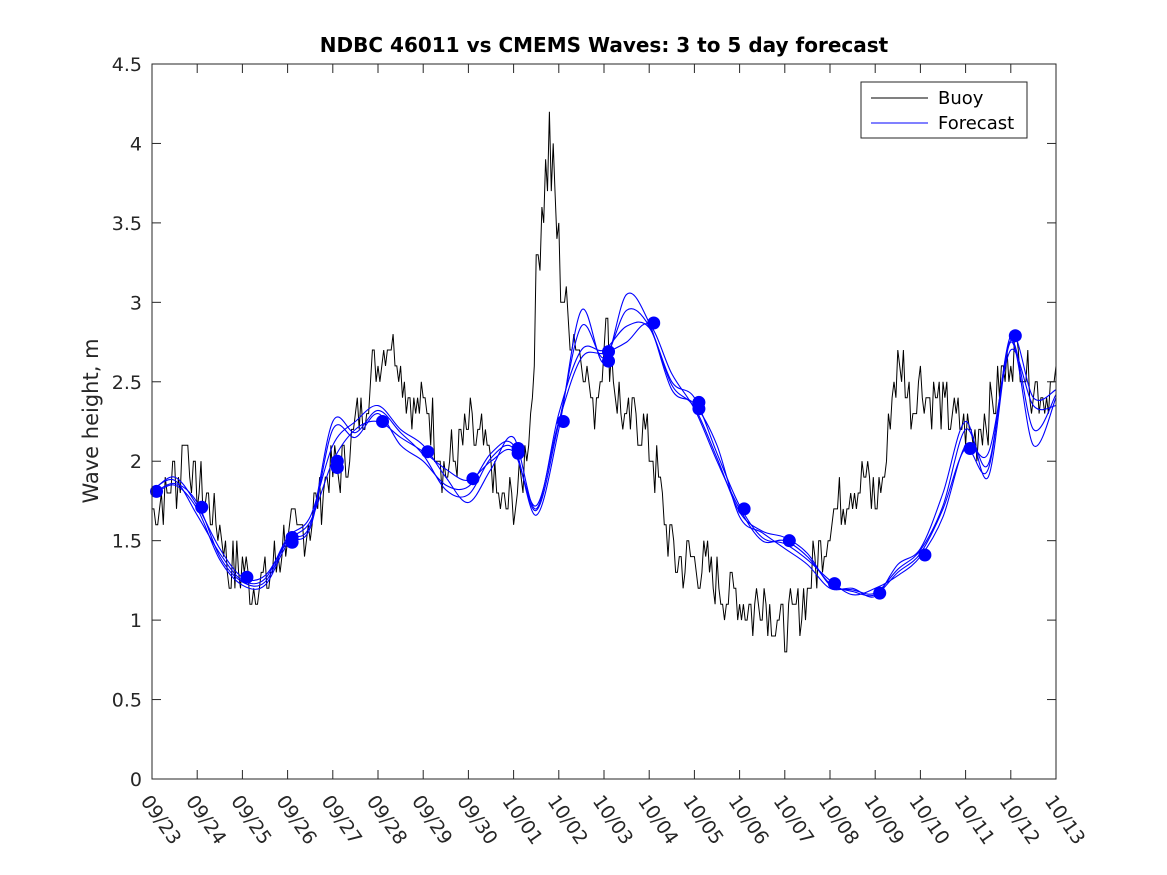 The width and height of the screenshot is (1167, 875). I want to click on x-tick-label: 09/23, so click(160, 819).